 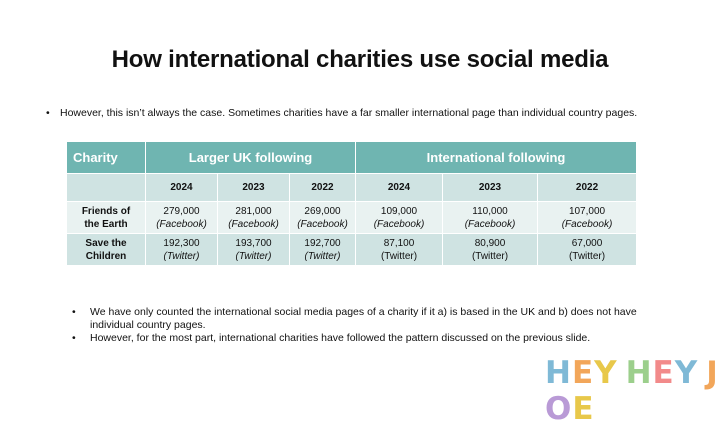 What do you see at coordinates (587, 243) in the screenshot?
I see `follower-count: 67,000` at bounding box center [587, 243].